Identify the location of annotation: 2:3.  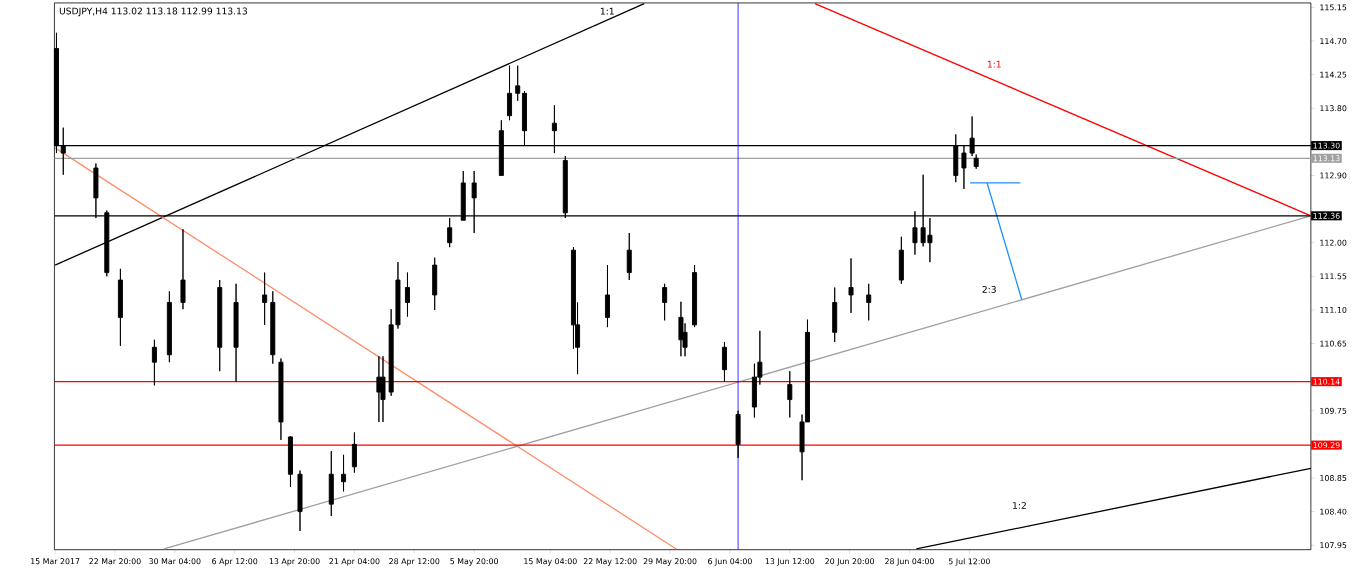
(989, 289).